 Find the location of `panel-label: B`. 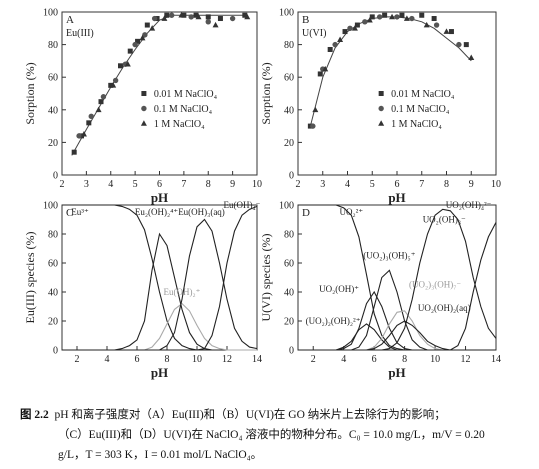

panel-label: B is located at coordinates (305, 20).